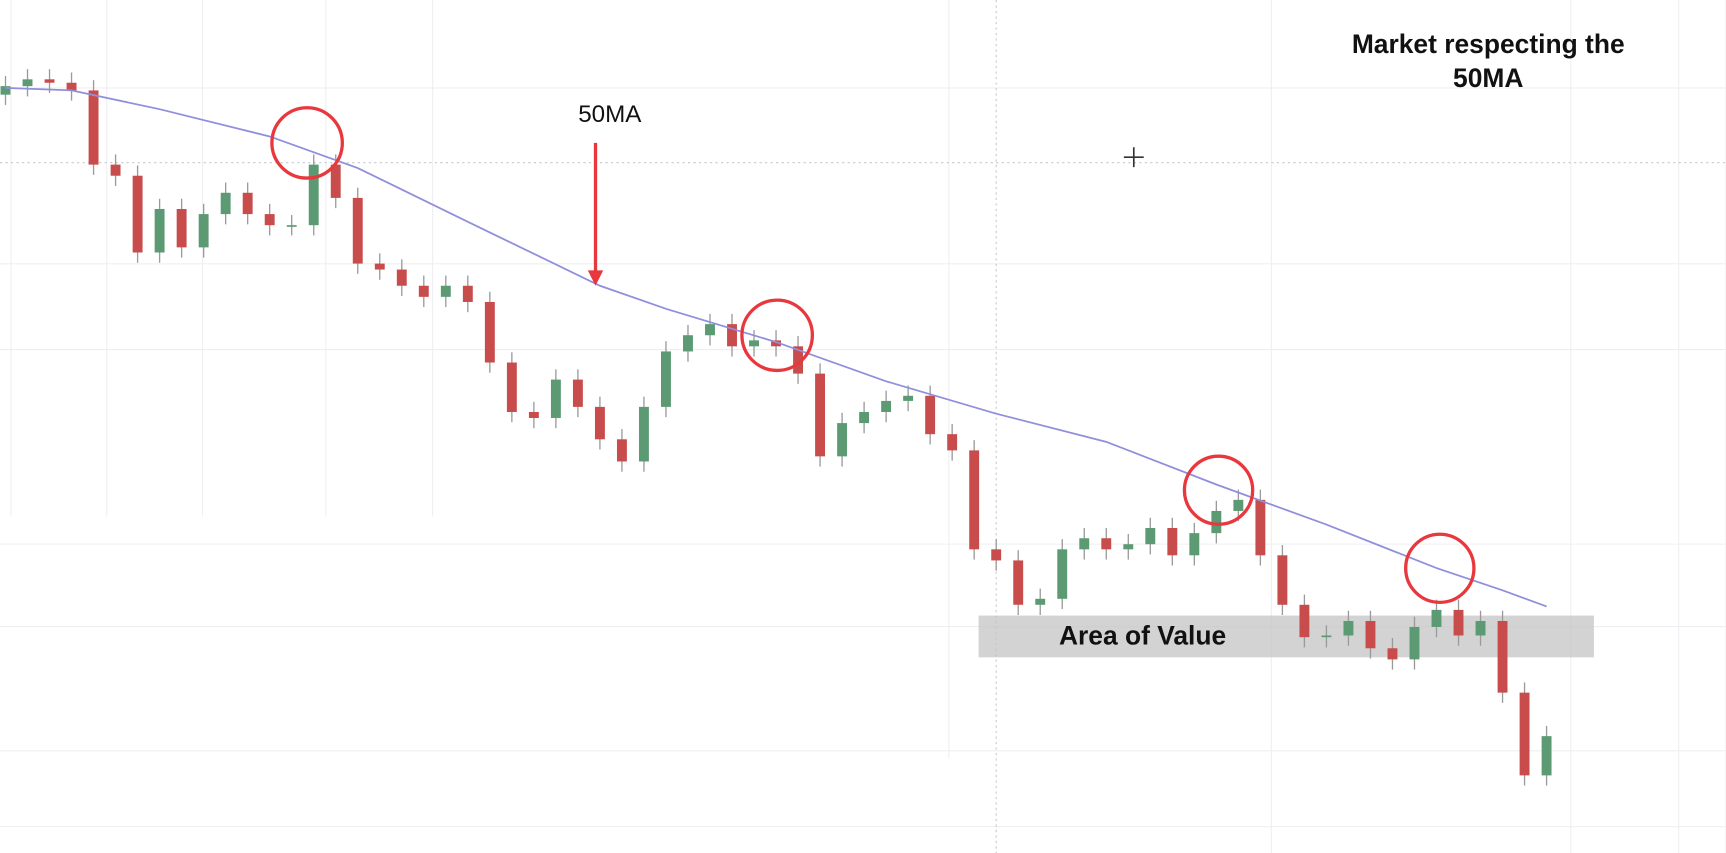 This screenshot has width=1726, height=853. Describe the element at coordinates (610, 114) in the screenshot. I see `ma-label: 50MA` at that location.